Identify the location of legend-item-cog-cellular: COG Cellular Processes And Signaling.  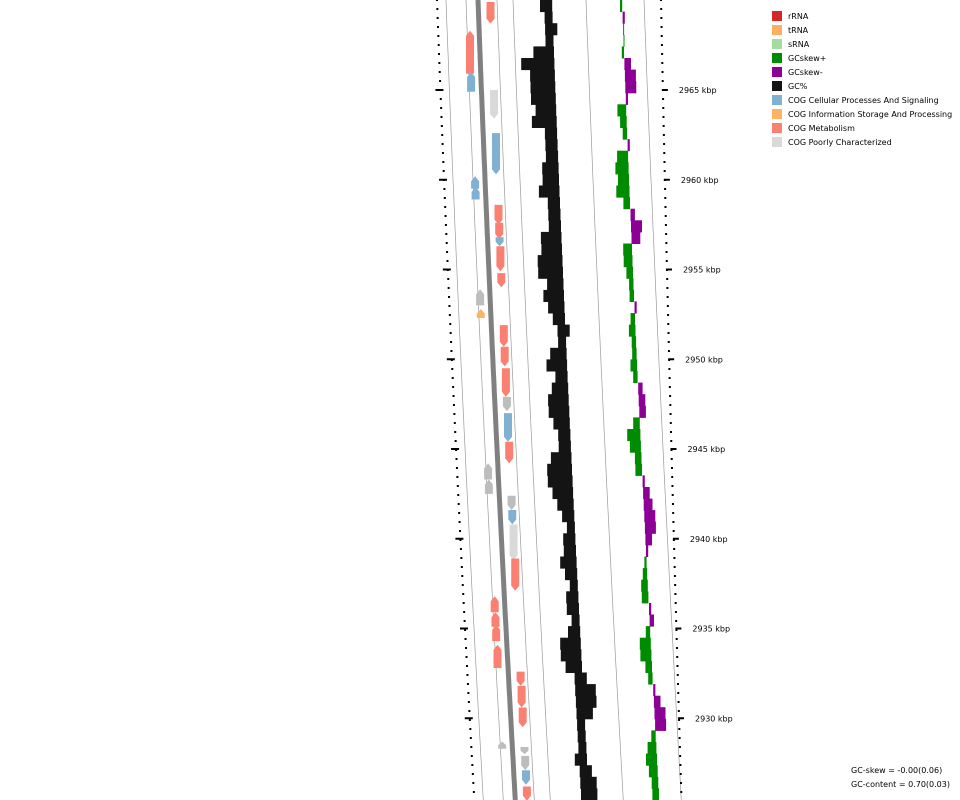
(862, 100).